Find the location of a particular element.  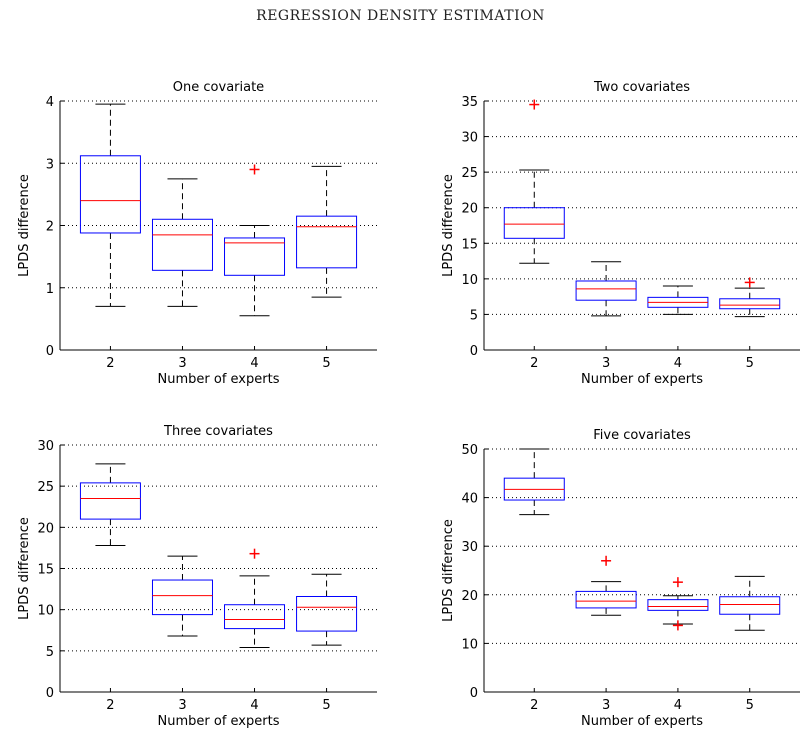

y-tick-label: 4 is located at coordinates (50, 102).